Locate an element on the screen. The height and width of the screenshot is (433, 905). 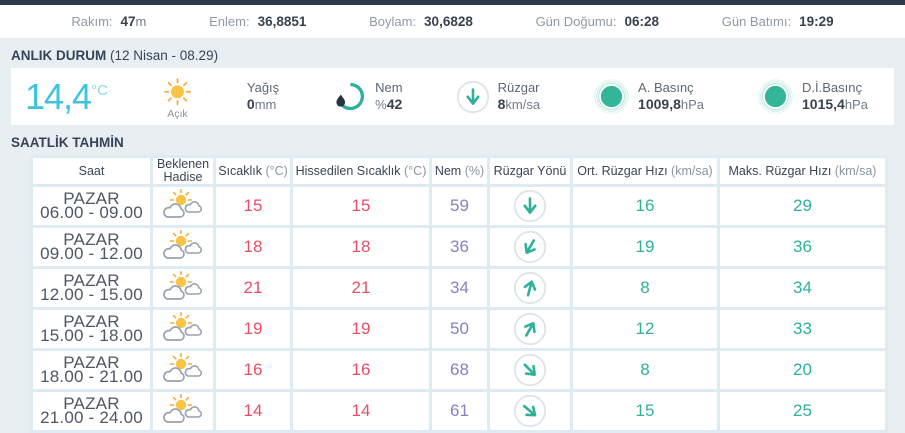
column-header-r-zgar-y-n: Rüzgar Yönü is located at coordinates (530, 171).